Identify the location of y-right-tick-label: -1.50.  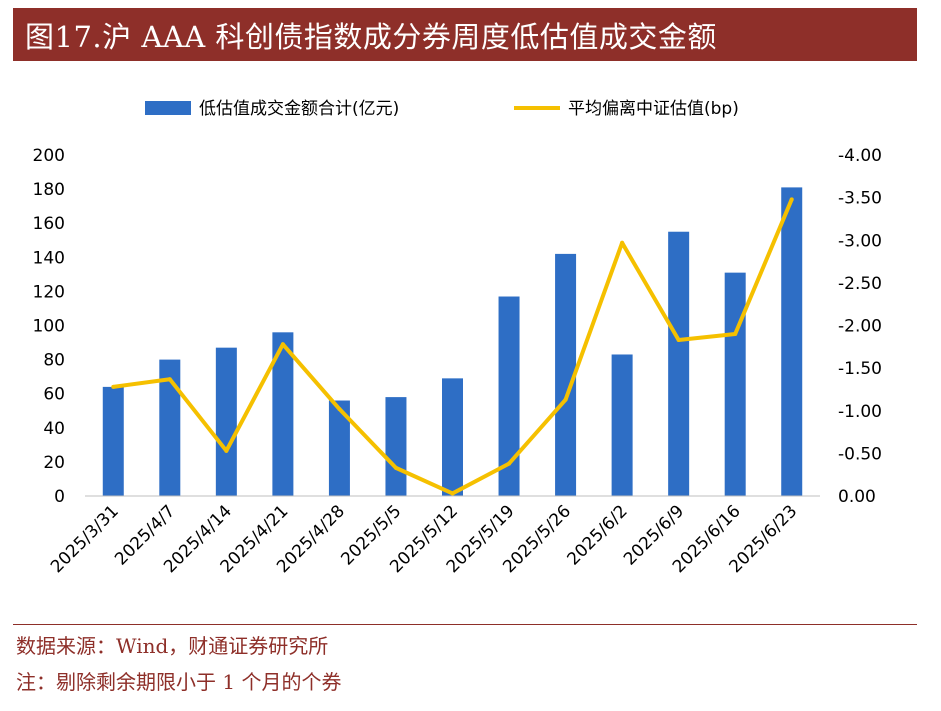
(860, 369).